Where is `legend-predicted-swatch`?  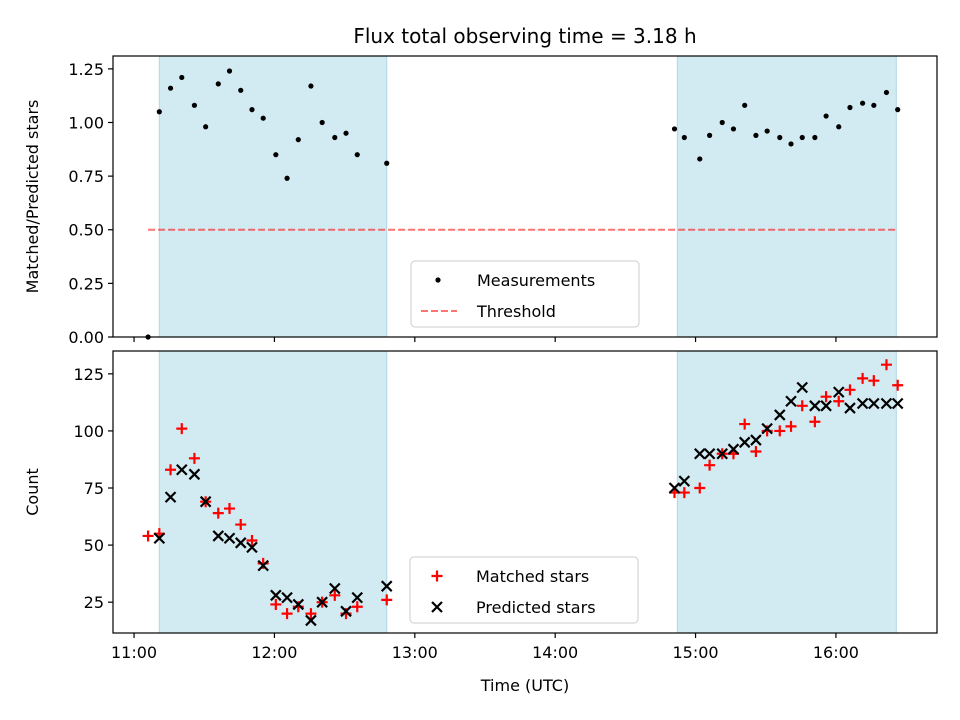
legend-predicted-swatch is located at coordinates (437, 607).